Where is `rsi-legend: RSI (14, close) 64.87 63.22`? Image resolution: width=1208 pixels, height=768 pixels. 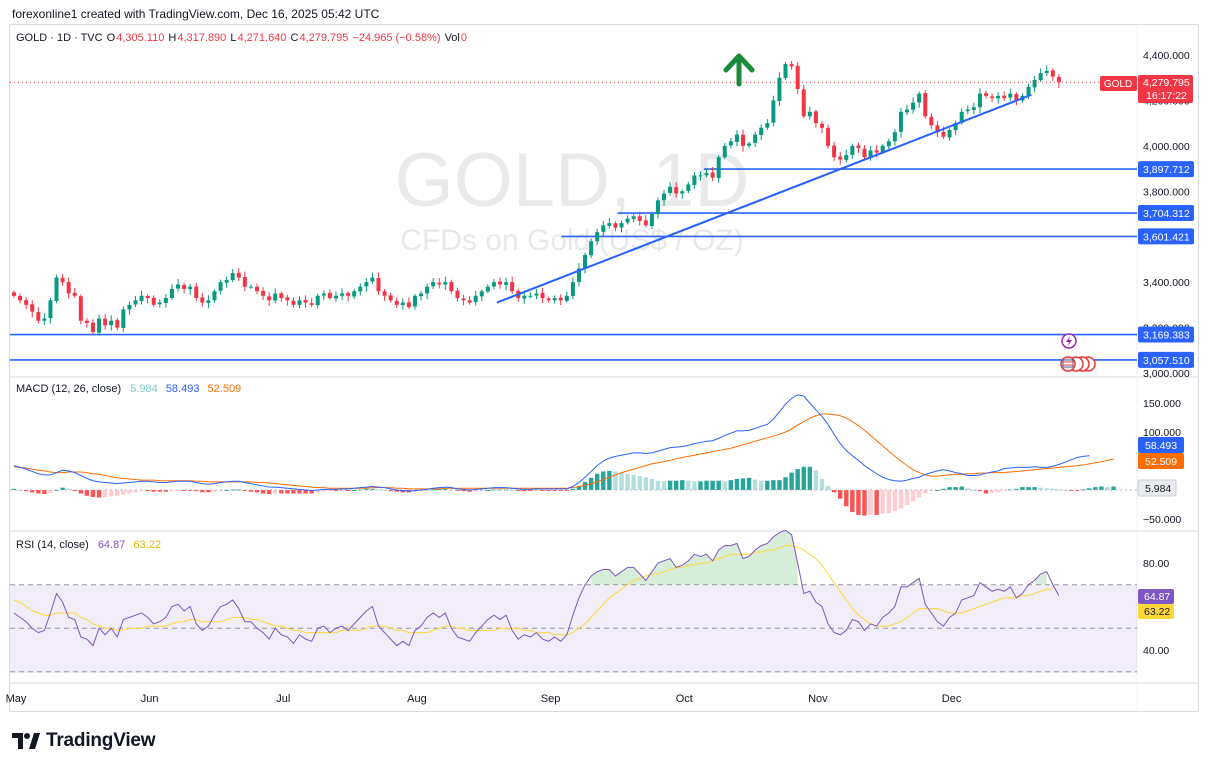
rsi-legend: RSI (14, close) 64.87 63.22 is located at coordinates (89, 545).